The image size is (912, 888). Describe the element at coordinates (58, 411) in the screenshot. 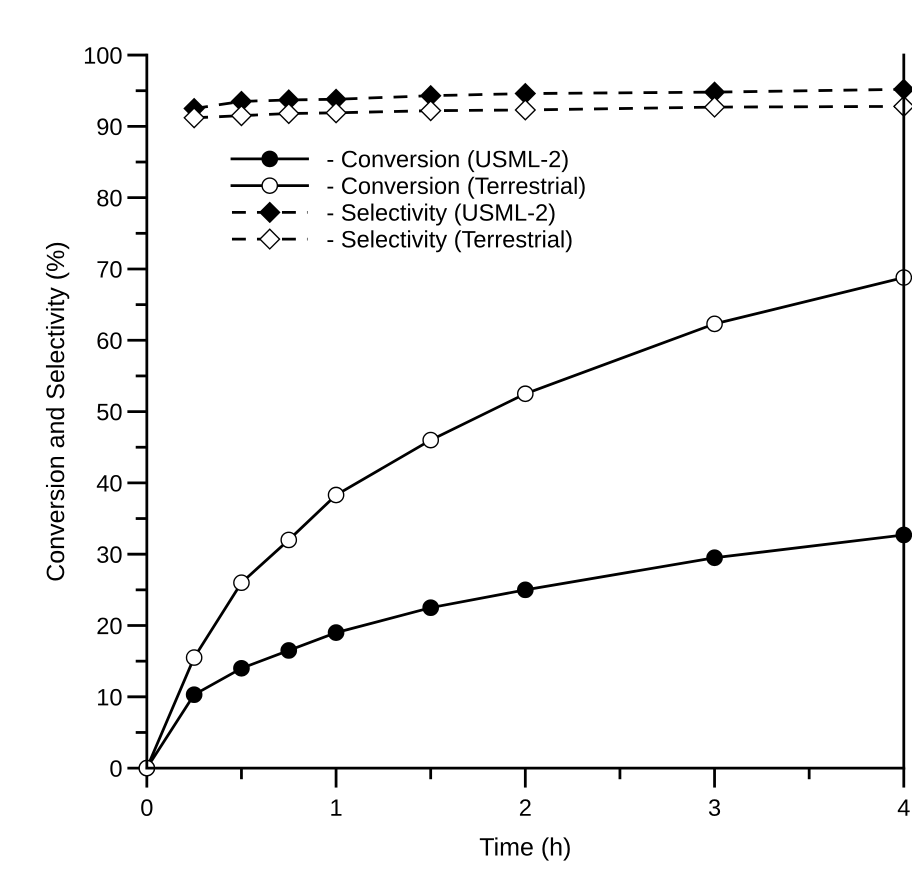

I see `y-axis-title: Conversion and Selectivity (%)` at that location.